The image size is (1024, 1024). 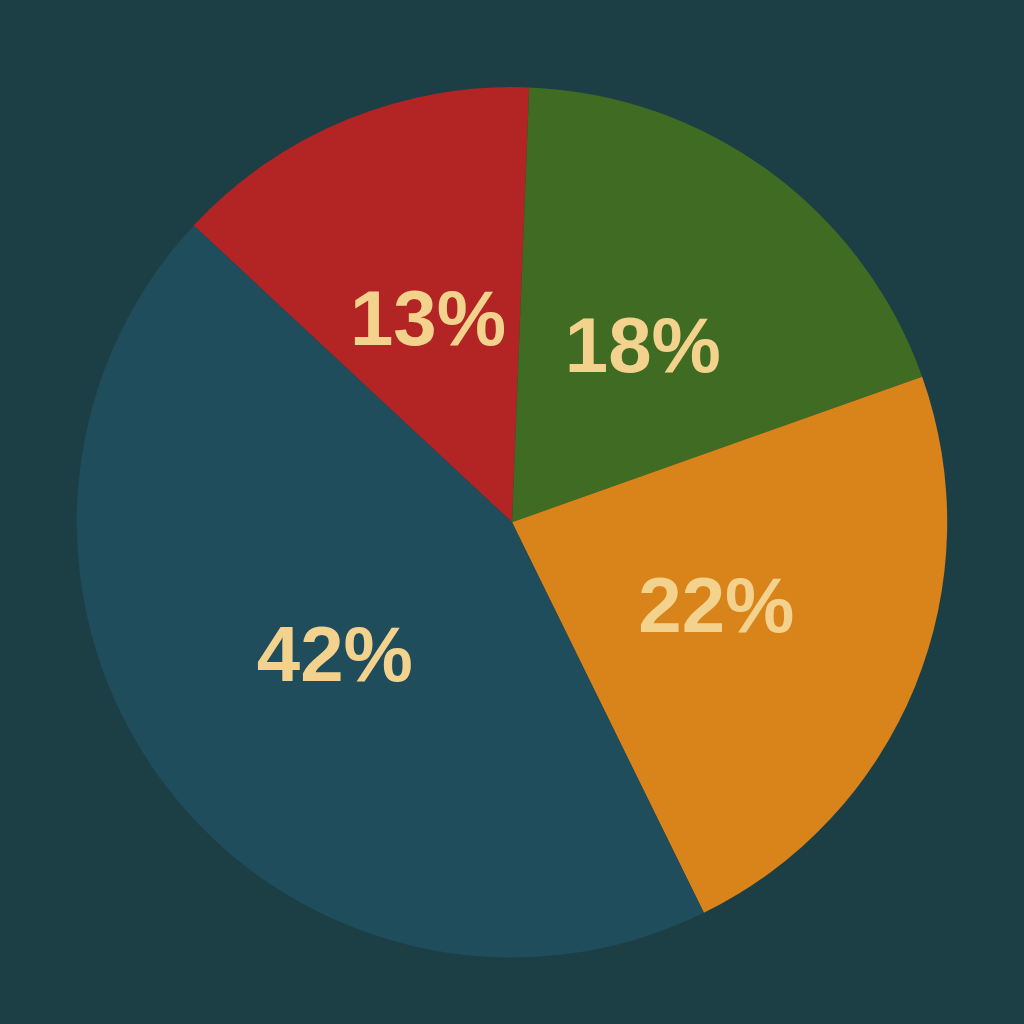 What do you see at coordinates (428, 318) in the screenshot?
I see `data-label: 13%` at bounding box center [428, 318].